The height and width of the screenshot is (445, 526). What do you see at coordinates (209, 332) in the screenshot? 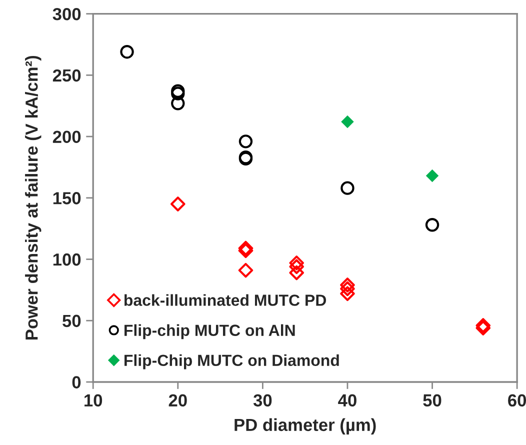
I see `legend-label: Flip-chip MUTC on AlN` at bounding box center [209, 332].